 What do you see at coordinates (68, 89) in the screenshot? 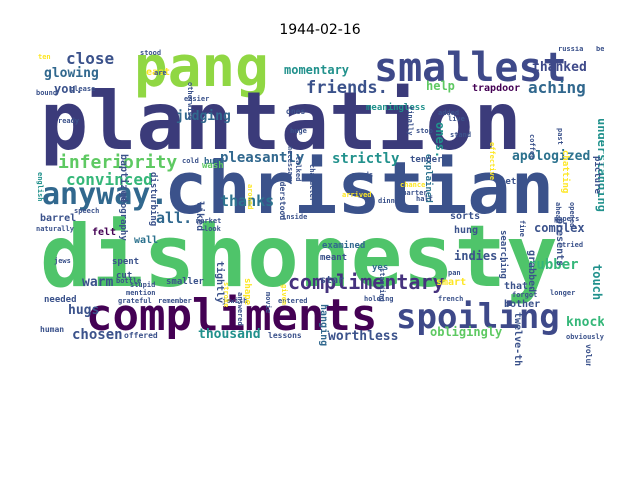
I see `word-you: you.` at bounding box center [68, 89].